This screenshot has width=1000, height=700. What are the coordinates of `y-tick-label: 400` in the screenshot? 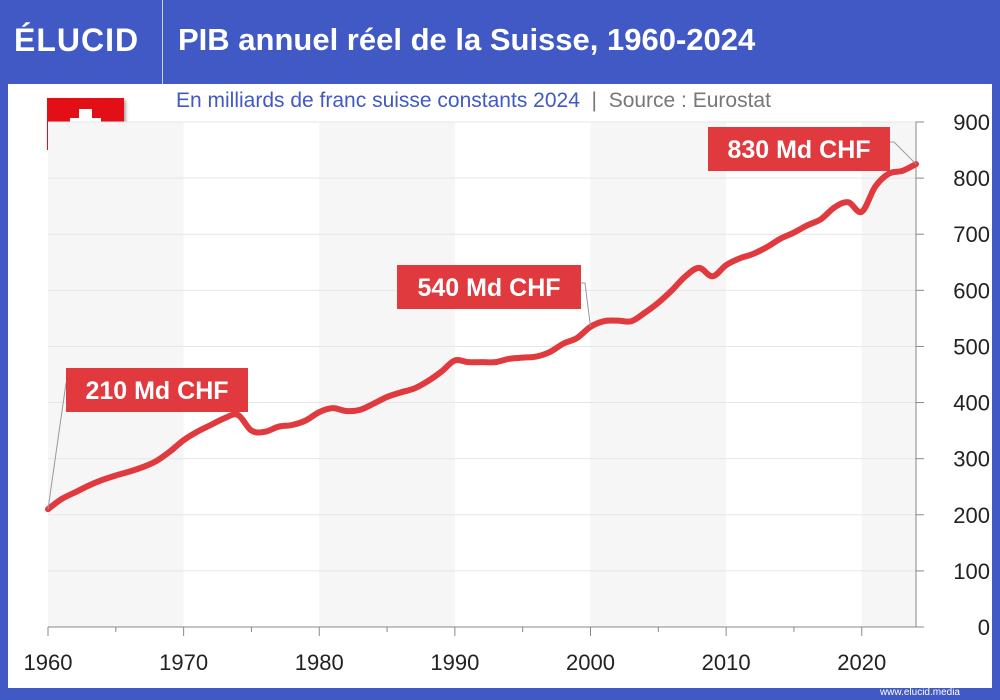 It's located at (971, 403).